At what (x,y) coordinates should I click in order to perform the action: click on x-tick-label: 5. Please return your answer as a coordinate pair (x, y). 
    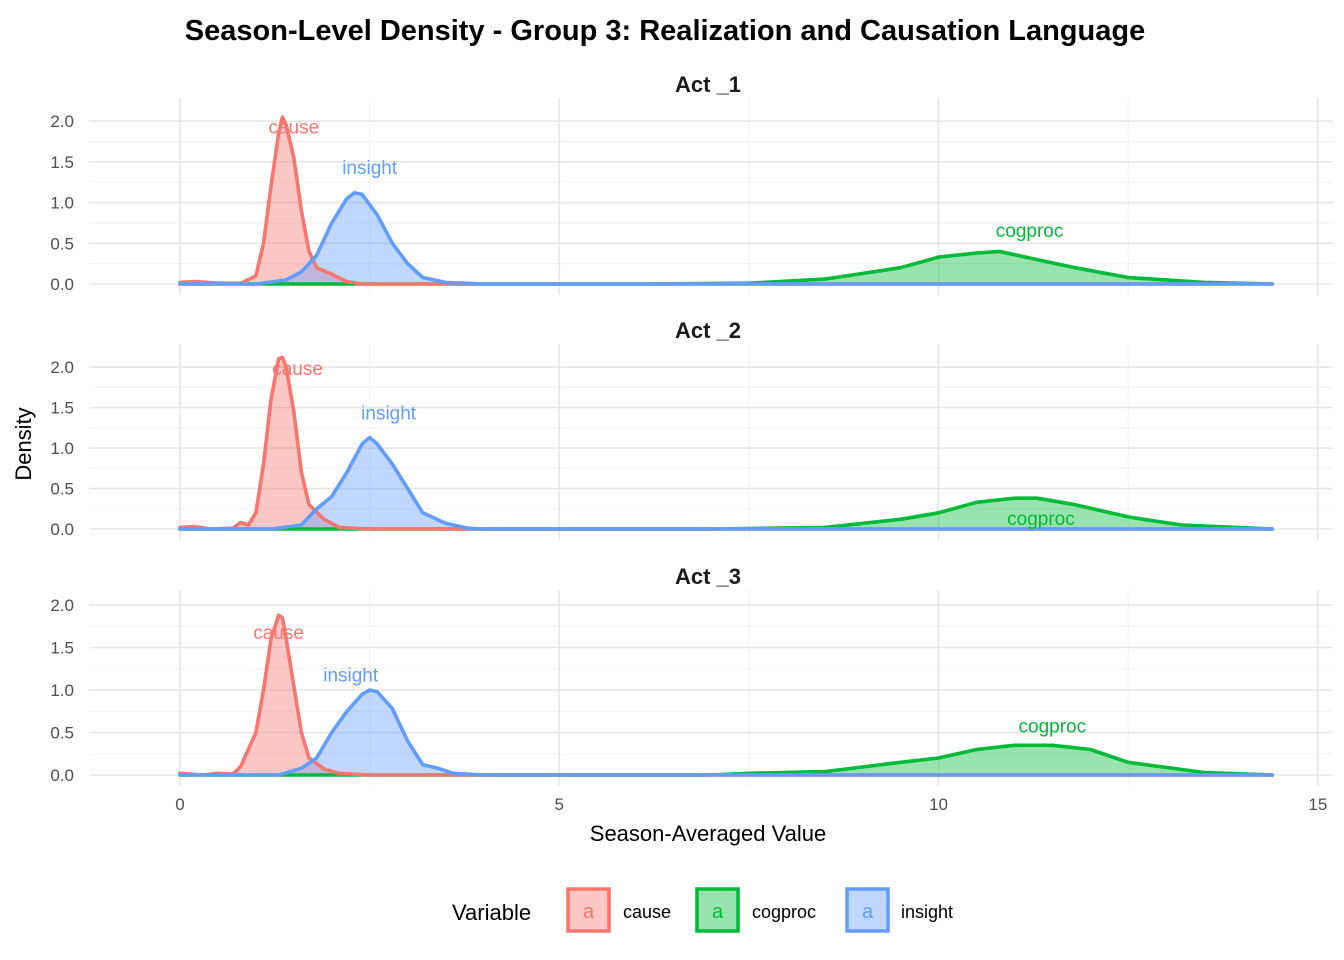
    Looking at the image, I should click on (559, 804).